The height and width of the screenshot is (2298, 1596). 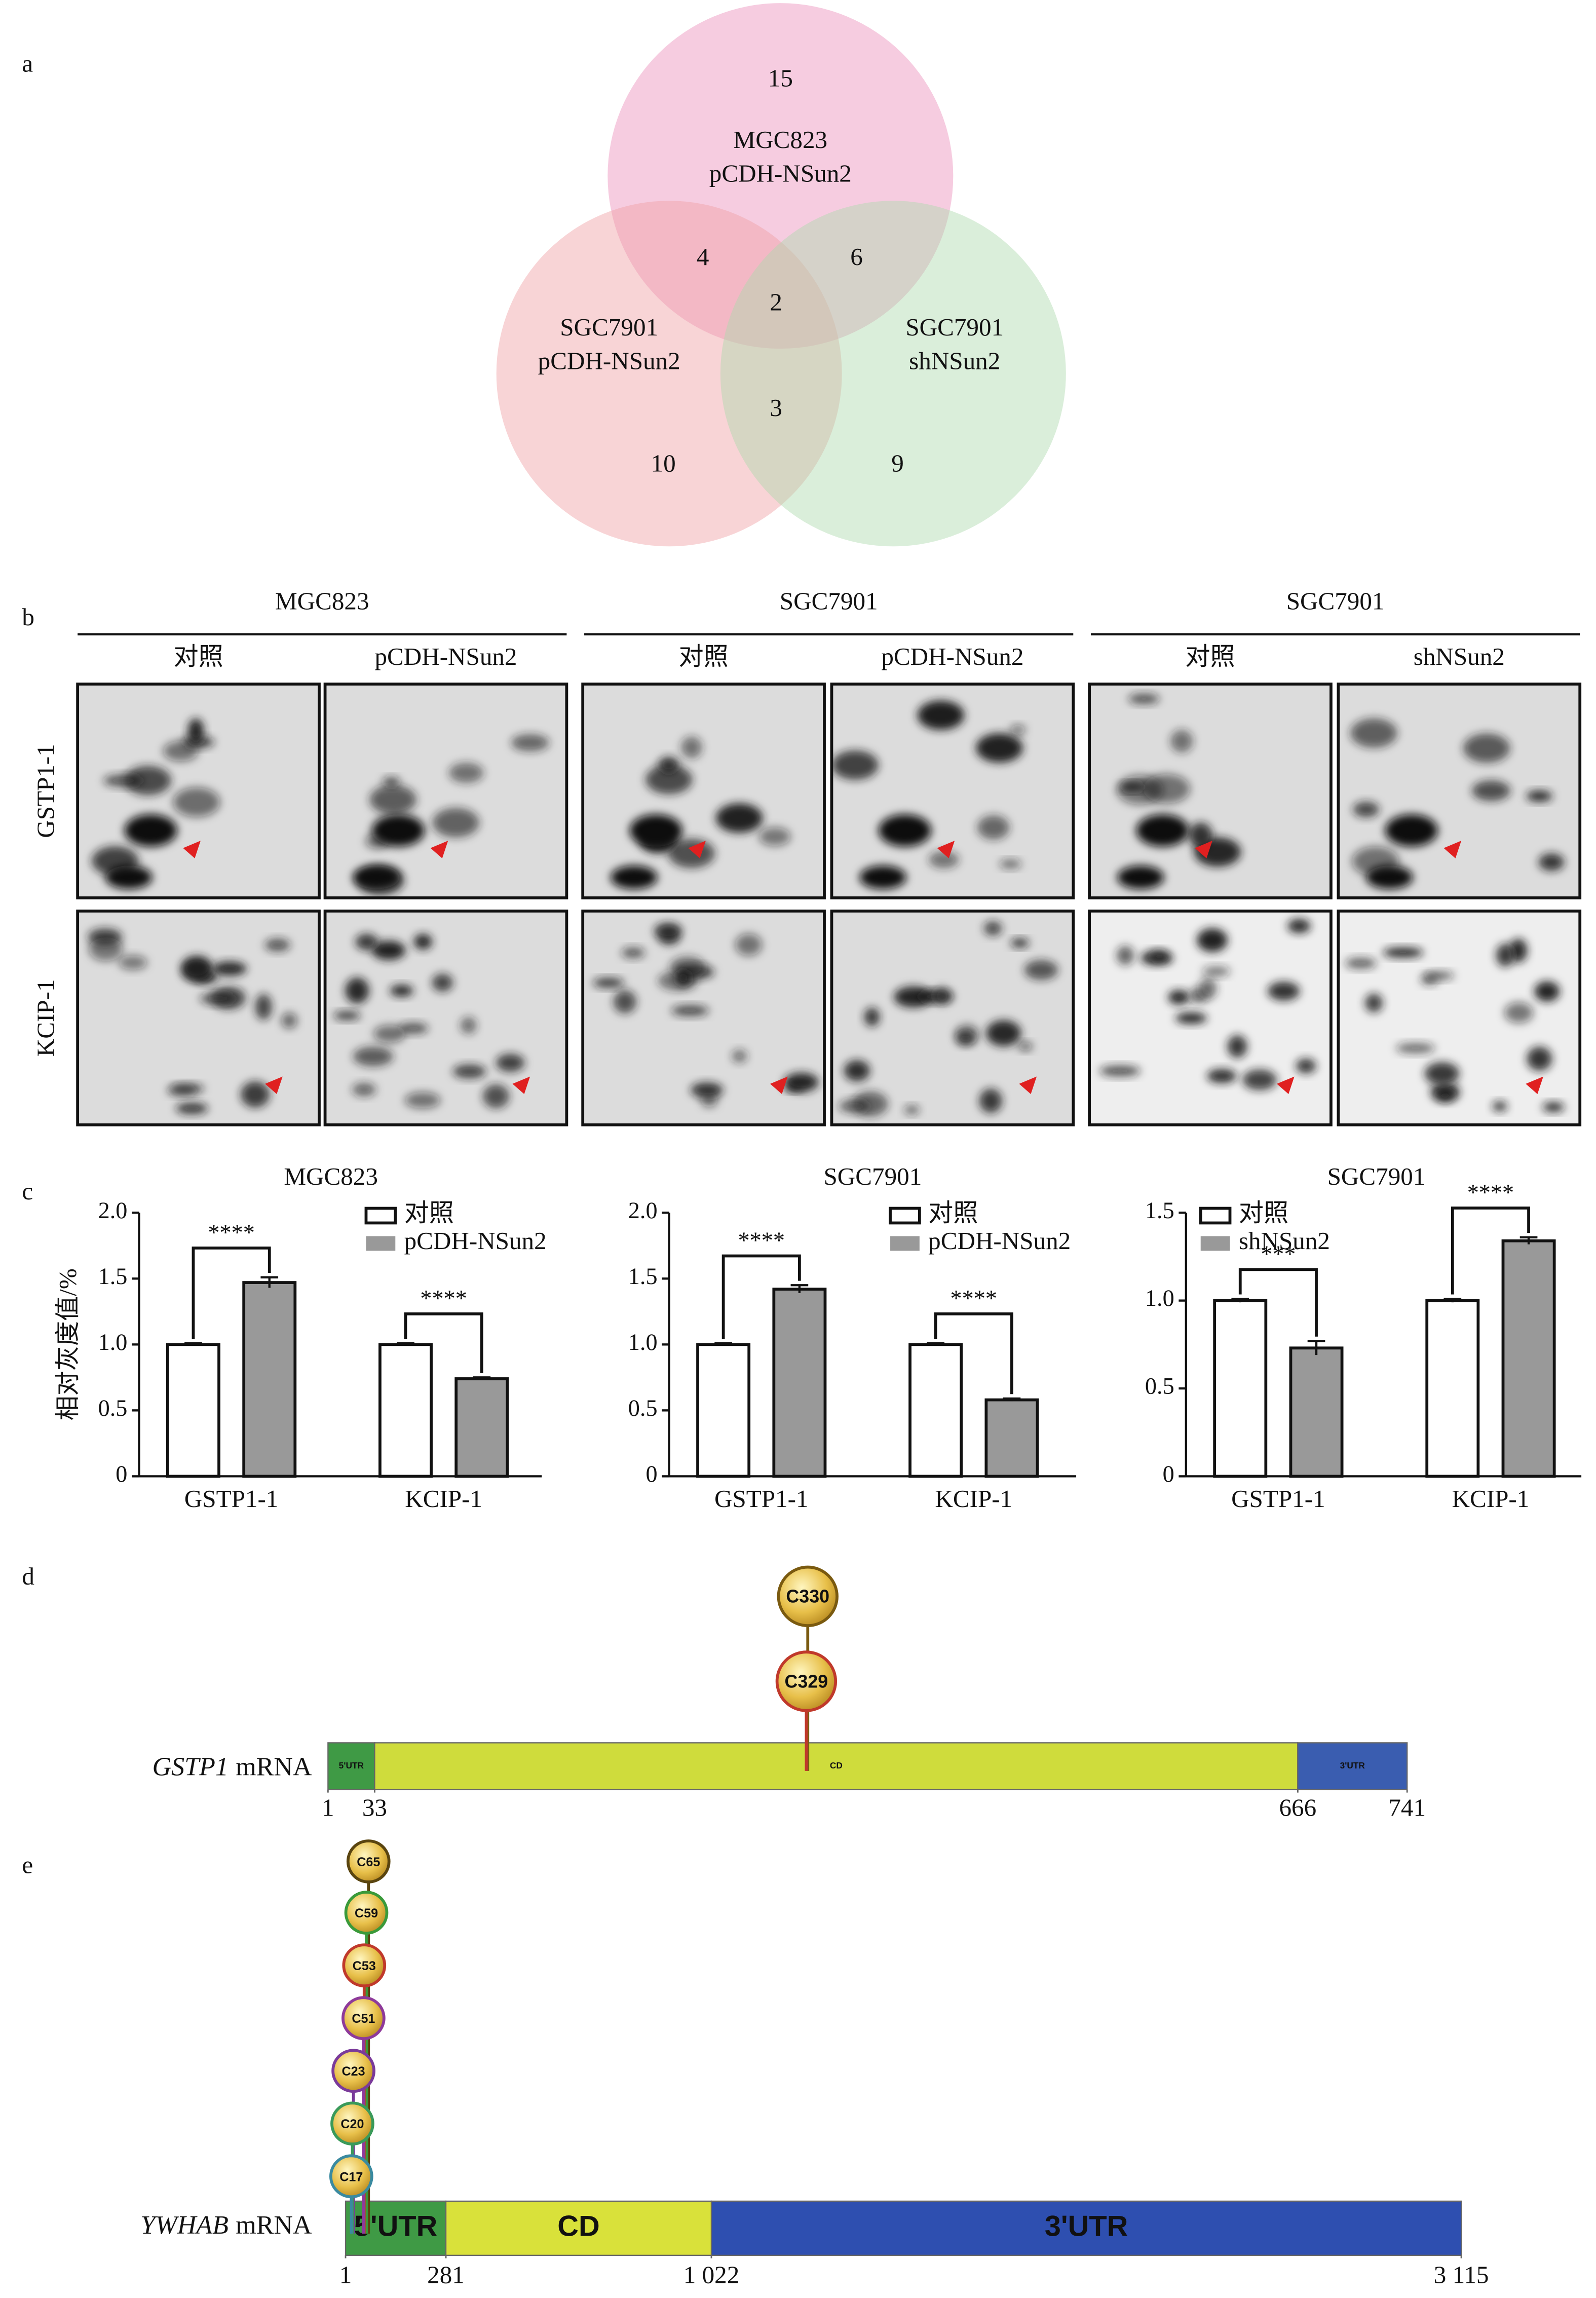 I want to click on label: 1.0, so click(x=1159, y=1298).